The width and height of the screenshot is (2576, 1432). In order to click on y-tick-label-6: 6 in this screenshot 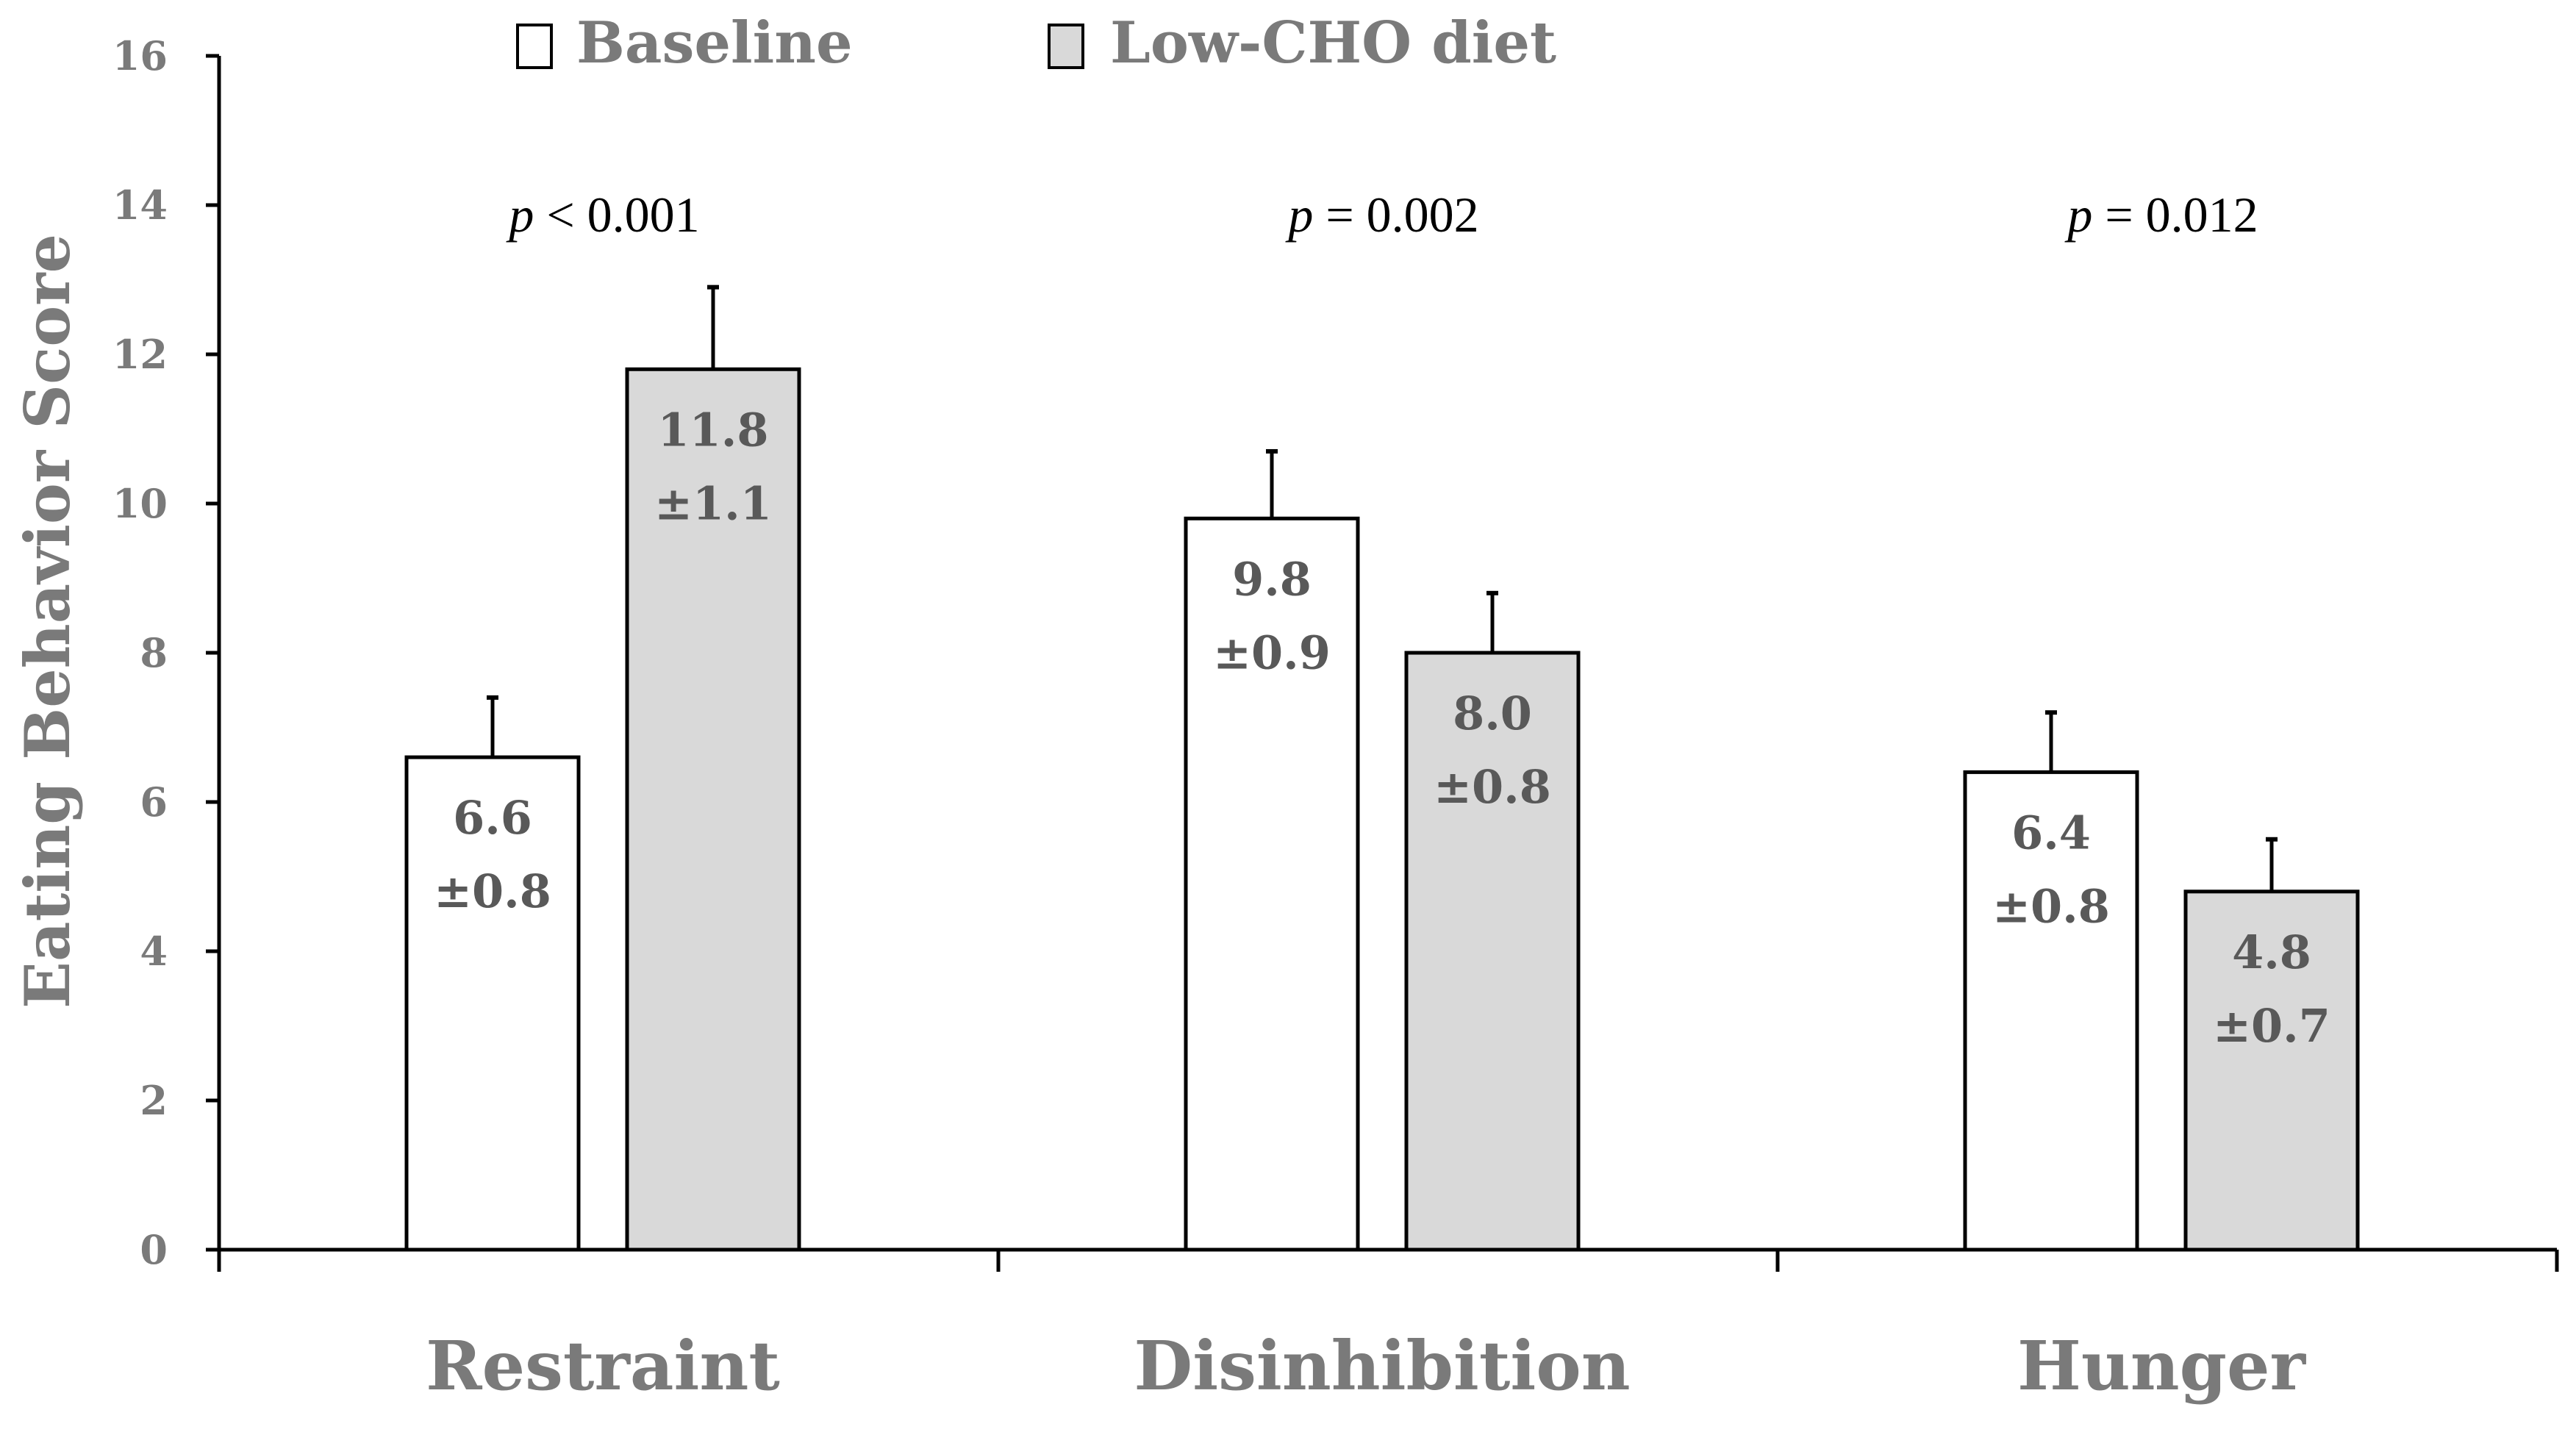, I will do `click(154, 802)`.